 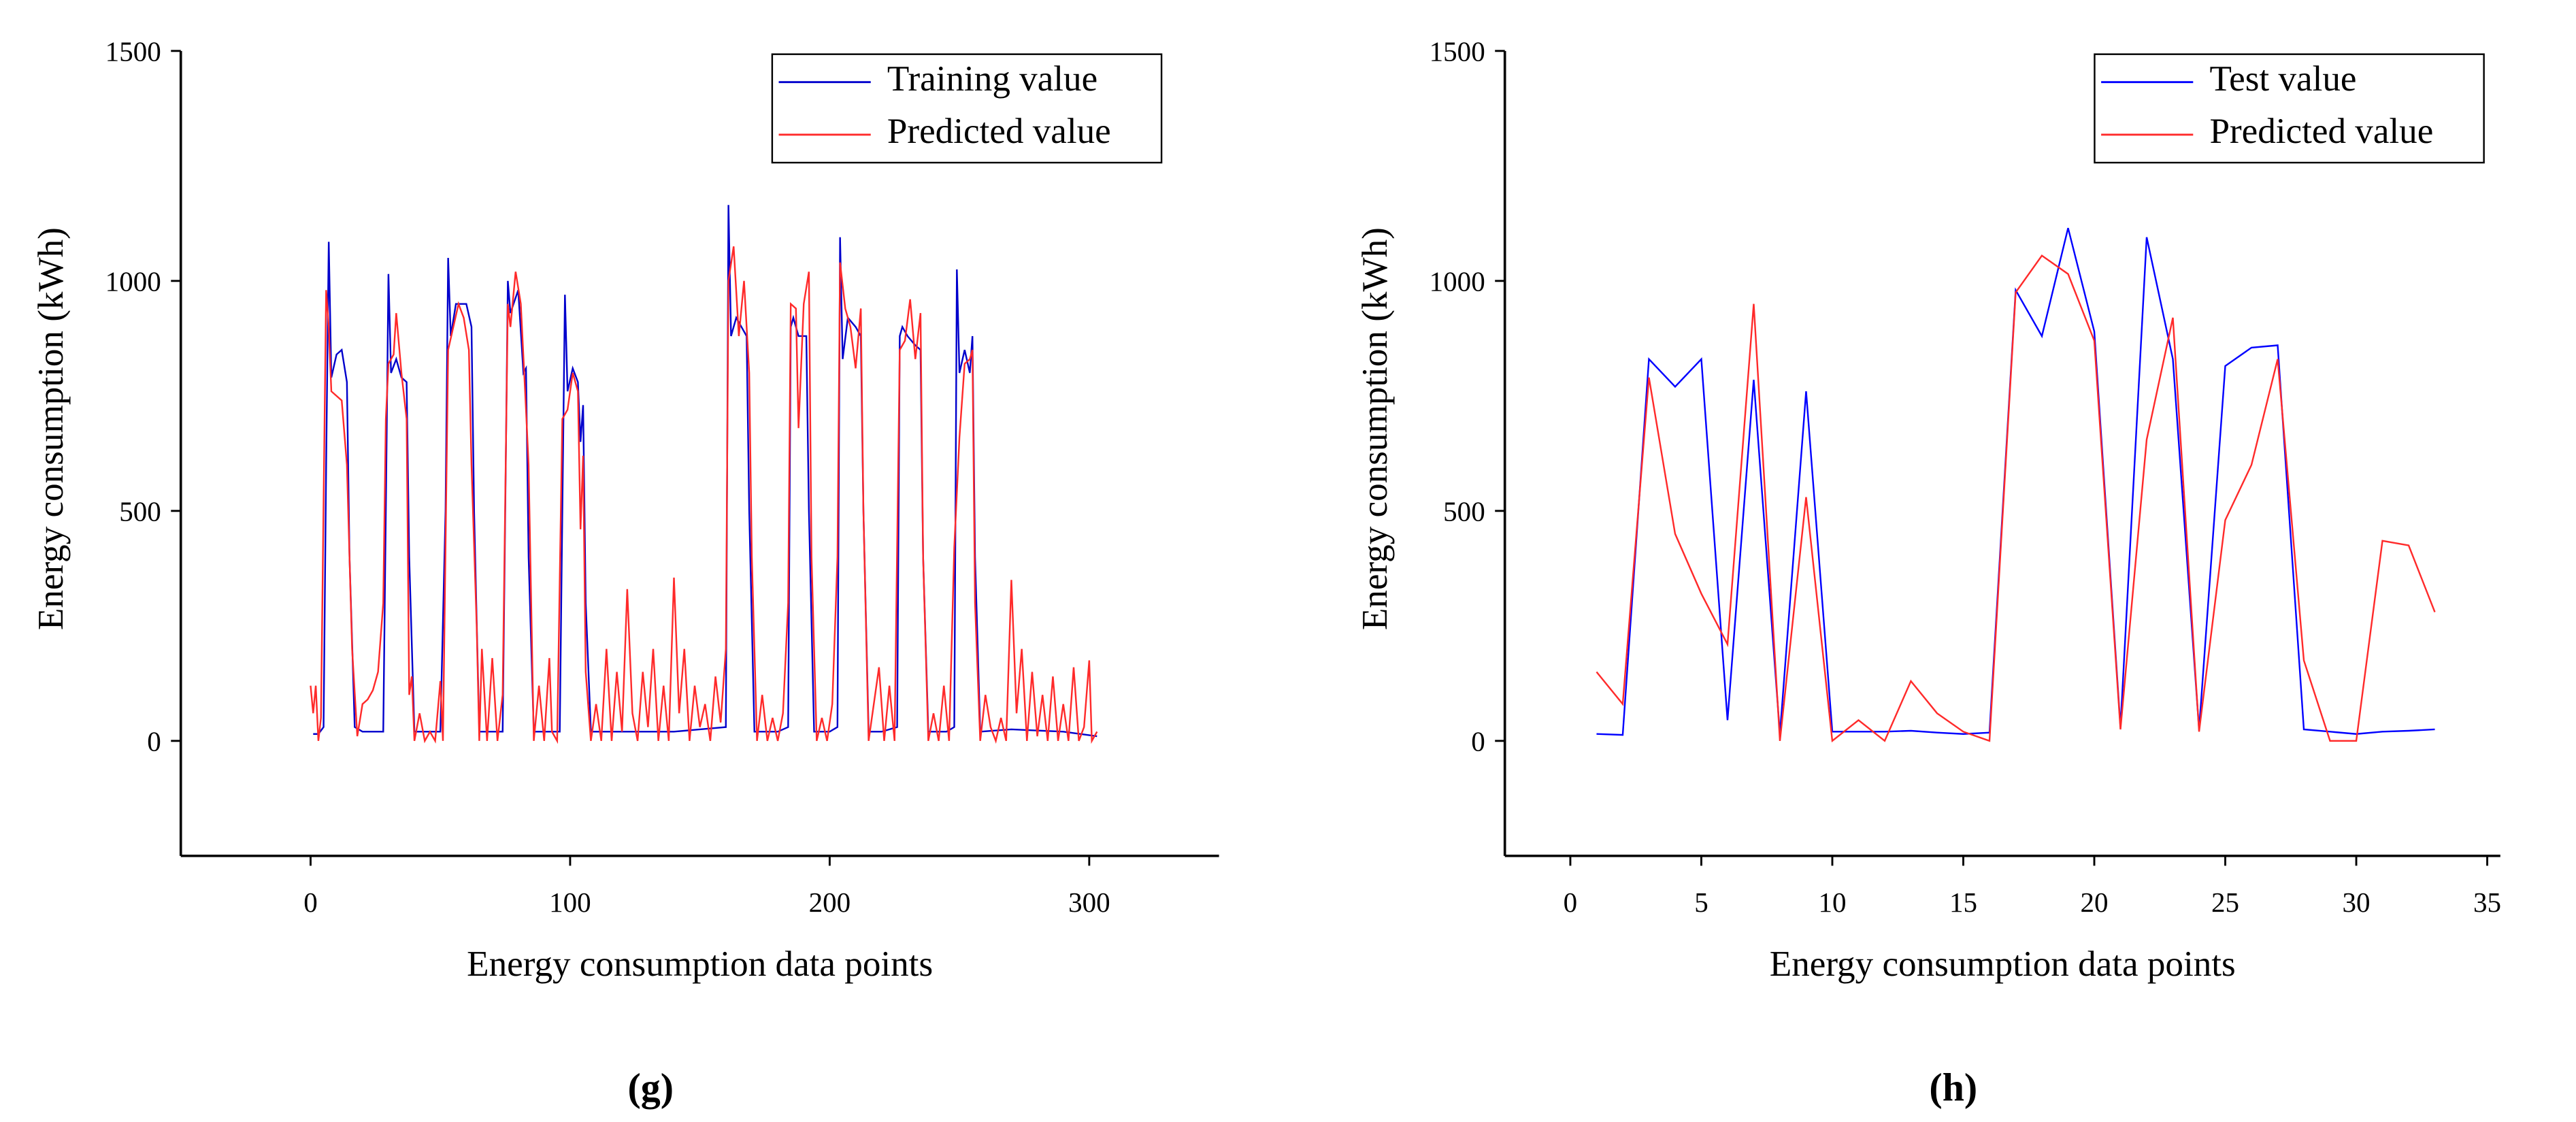 What do you see at coordinates (570, 903) in the screenshot?
I see `x-tick-label: 100` at bounding box center [570, 903].